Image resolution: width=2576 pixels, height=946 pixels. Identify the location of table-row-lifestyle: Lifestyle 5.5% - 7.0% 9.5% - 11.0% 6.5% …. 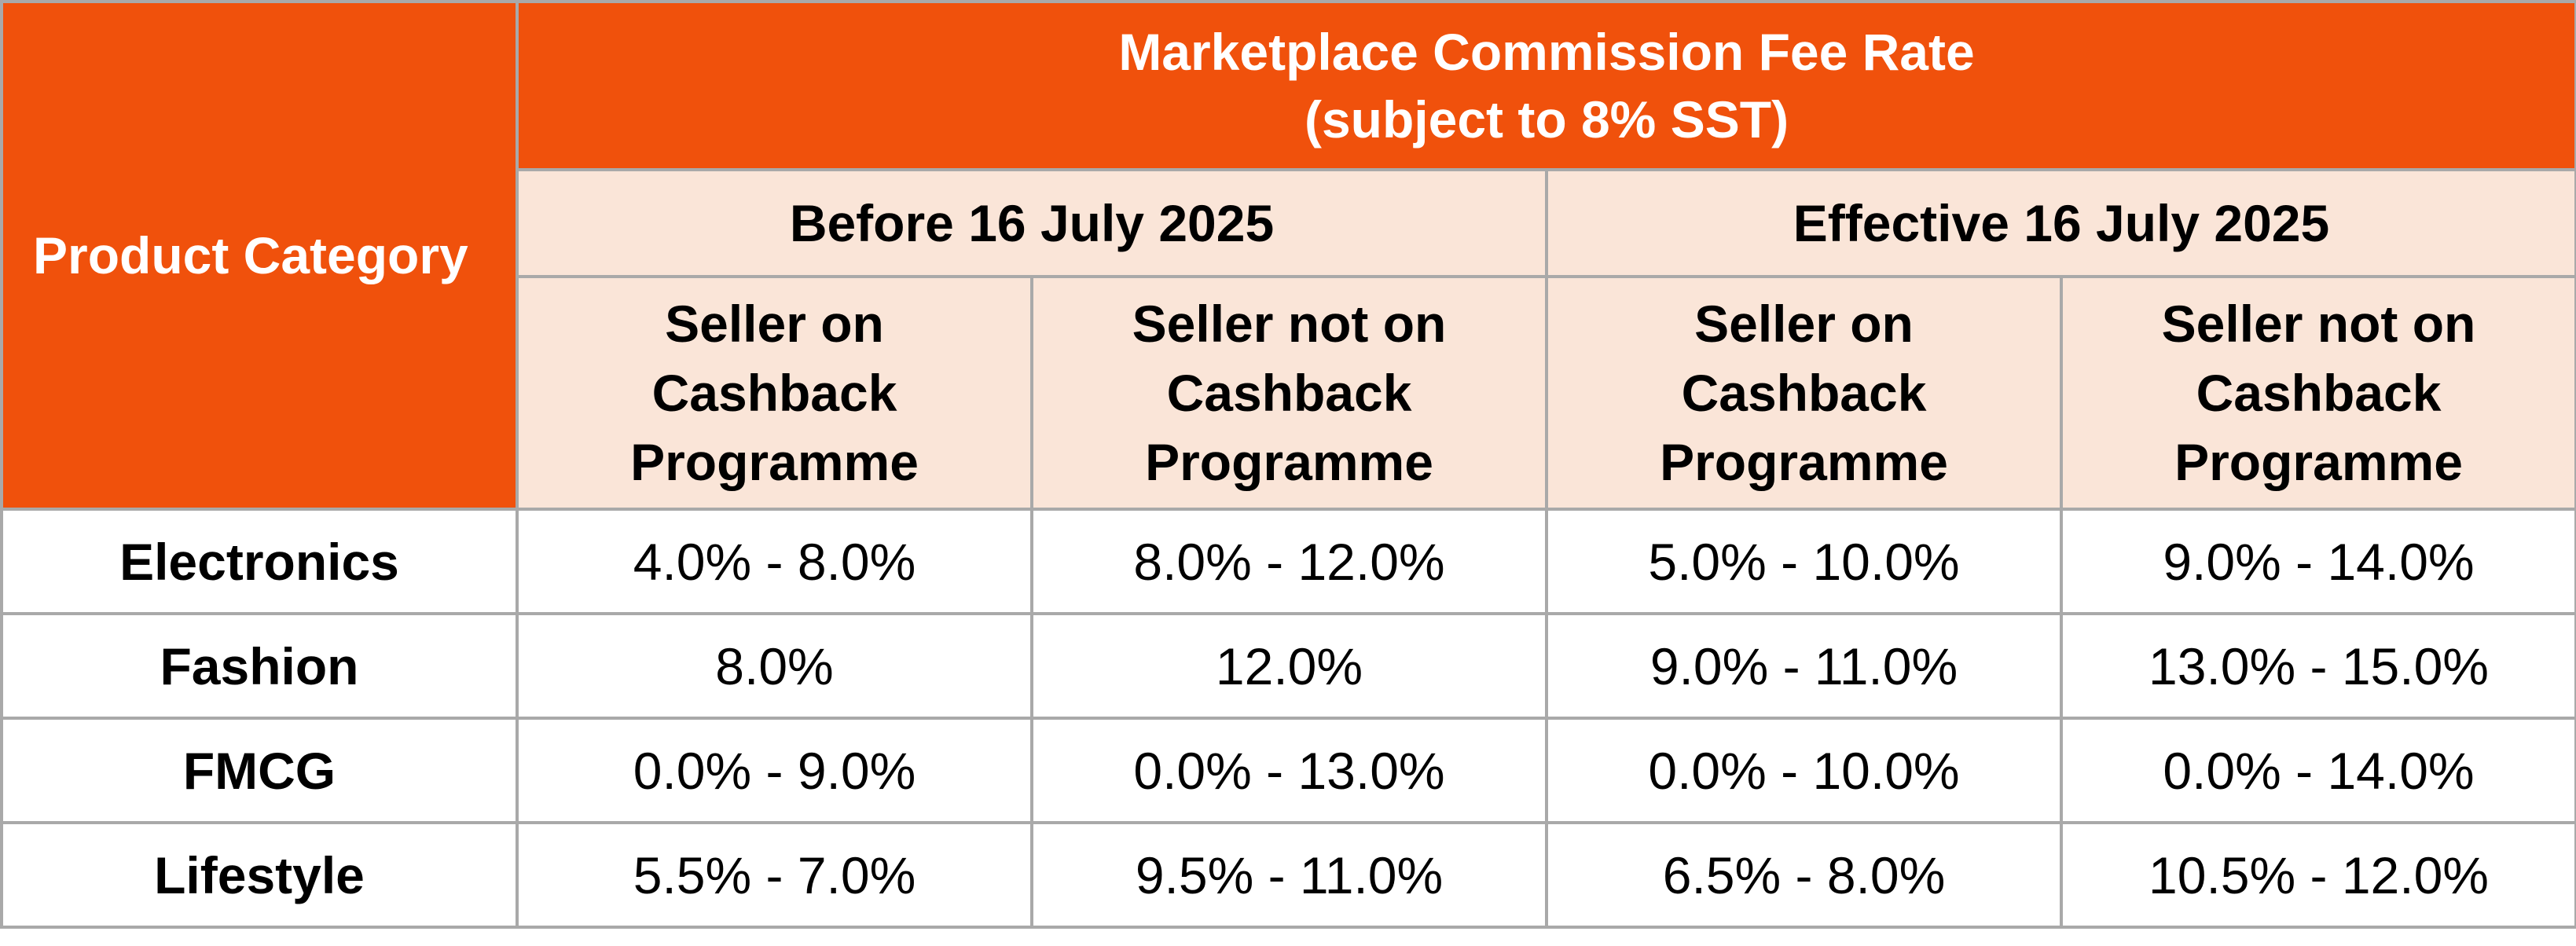
(1288, 875).